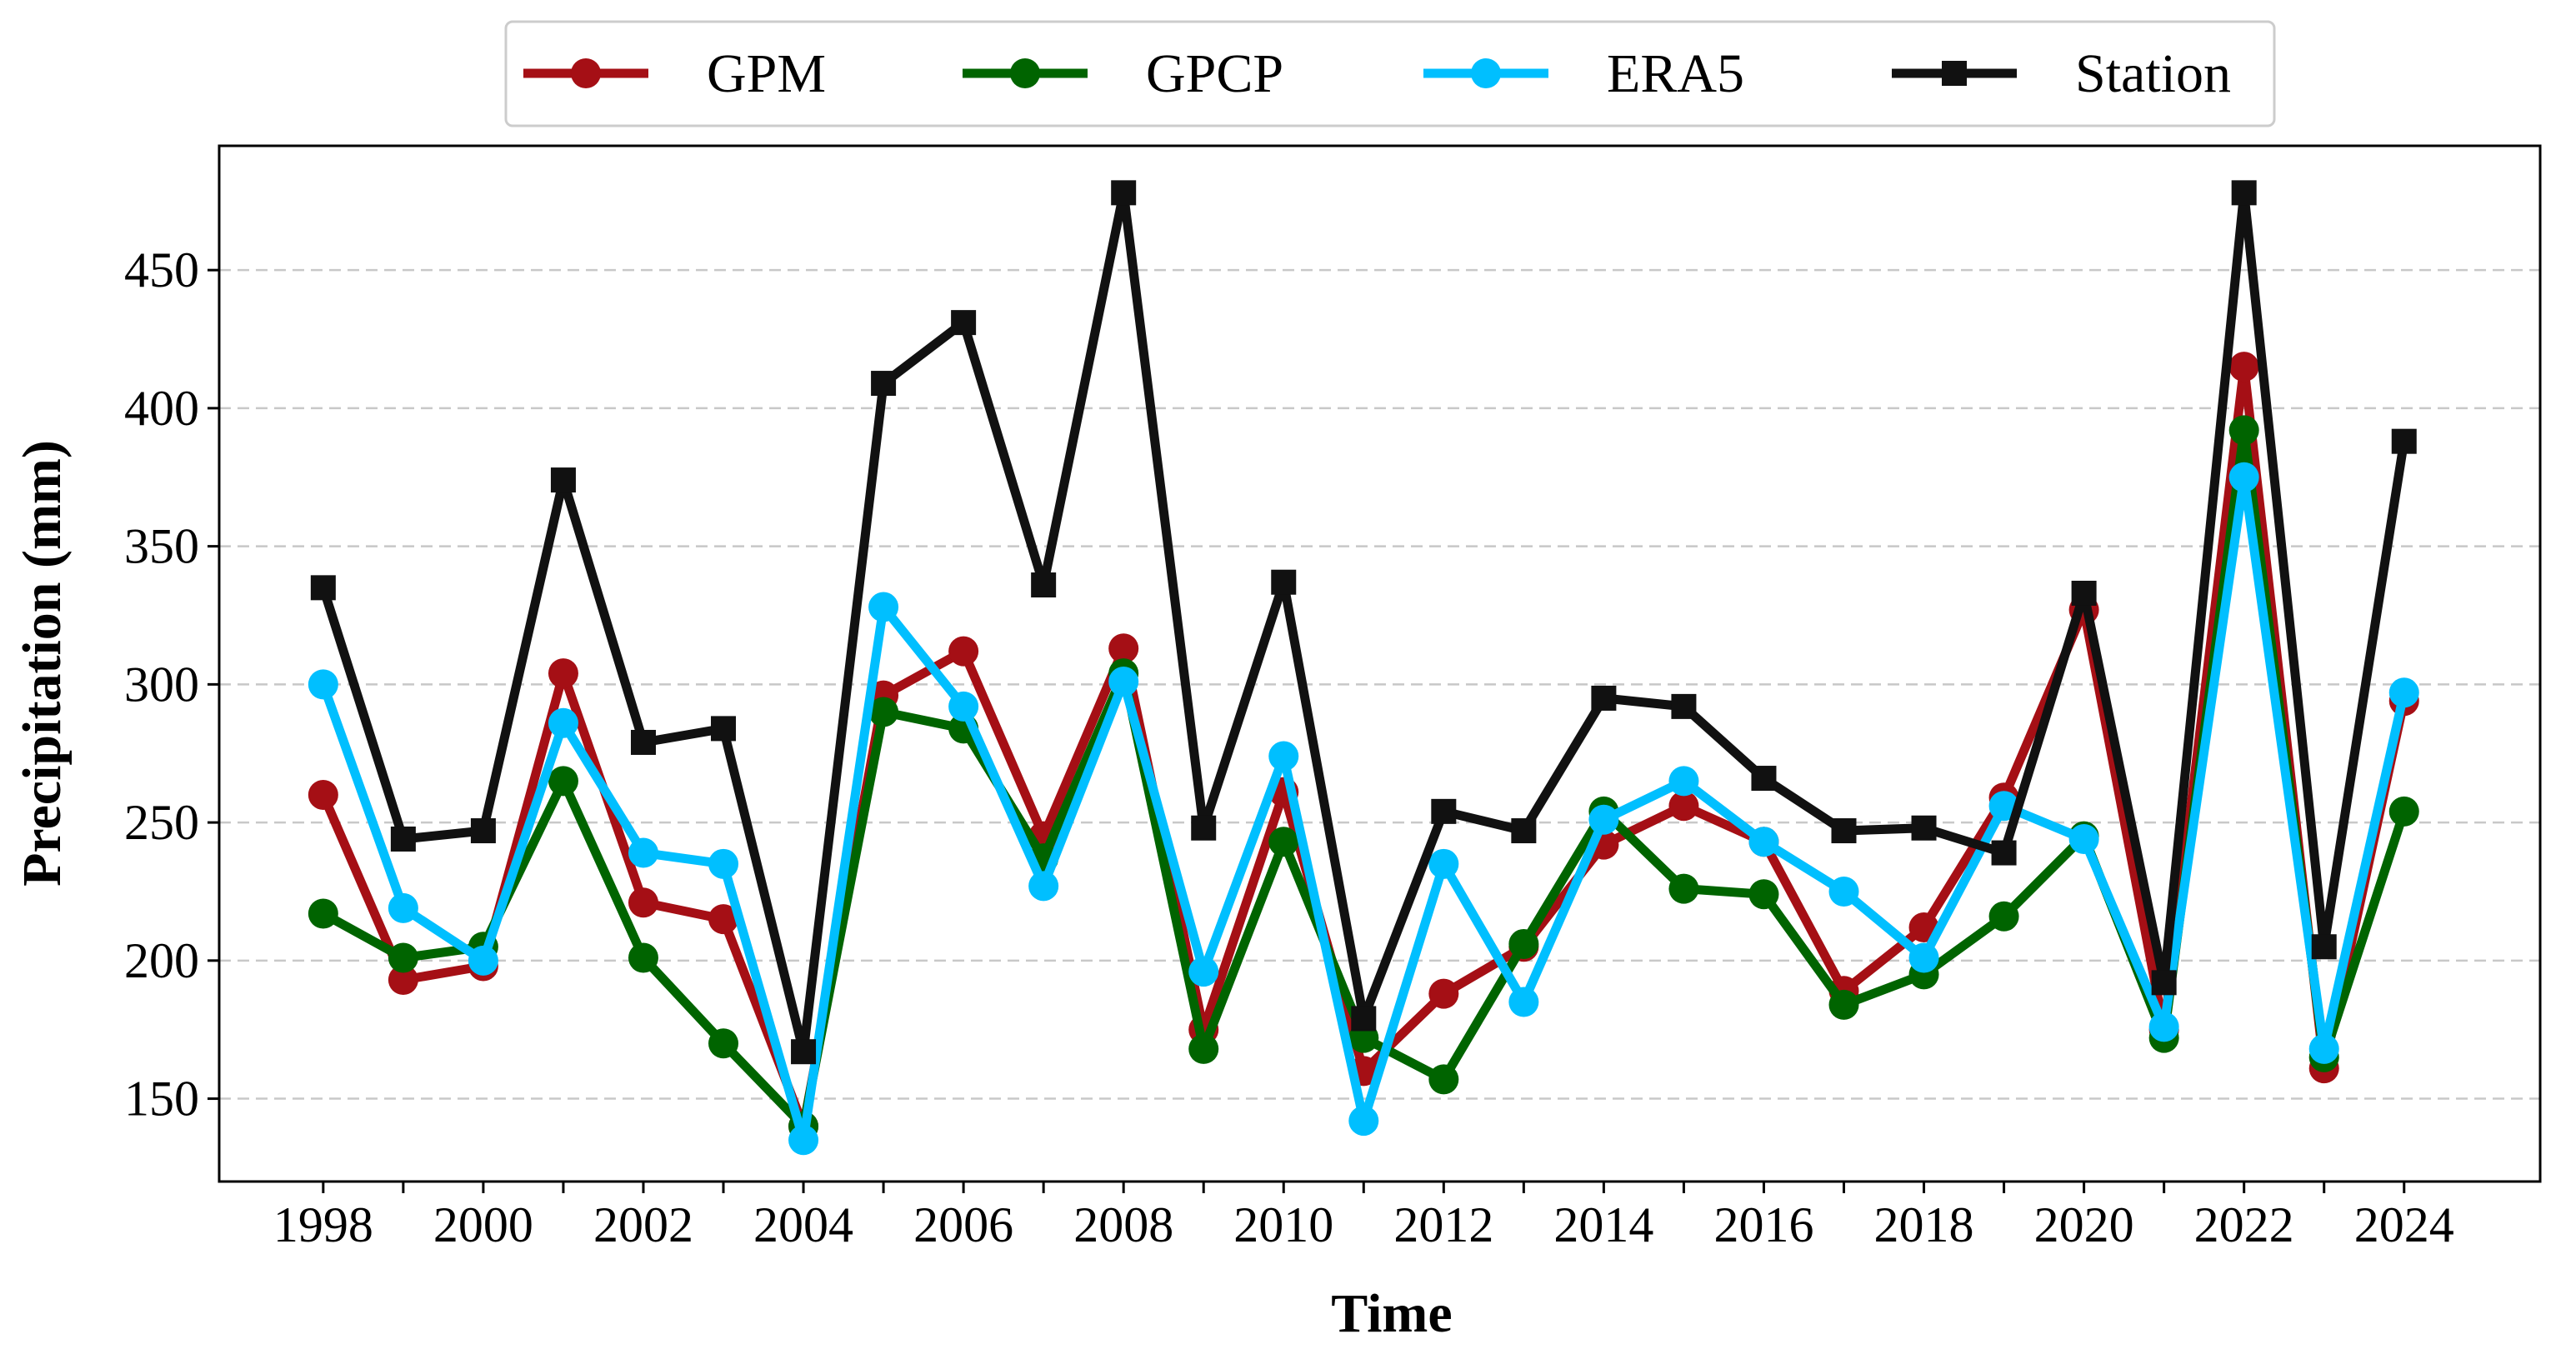 This screenshot has width=2576, height=1349. What do you see at coordinates (162, 684) in the screenshot?
I see `y-tick-label: 300` at bounding box center [162, 684].